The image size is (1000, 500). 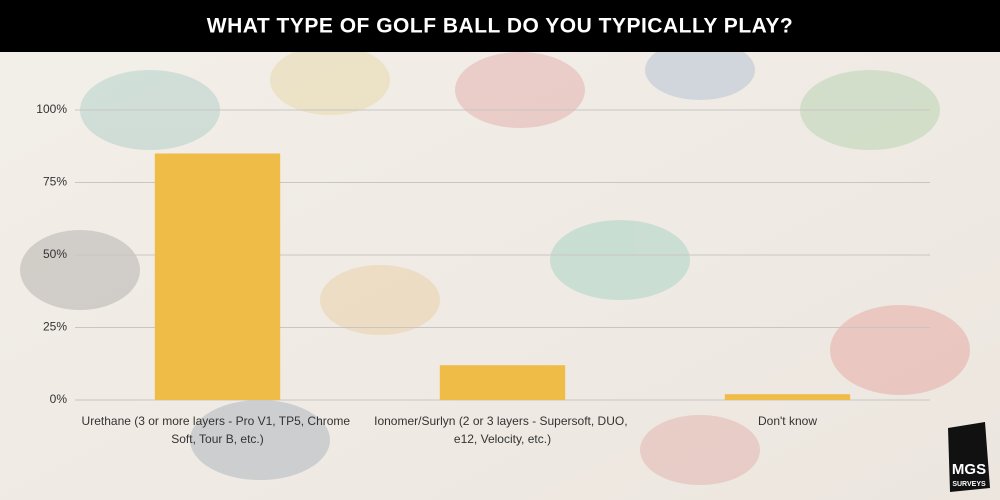 I want to click on logo: MGS SURVEYS, so click(x=969, y=457).